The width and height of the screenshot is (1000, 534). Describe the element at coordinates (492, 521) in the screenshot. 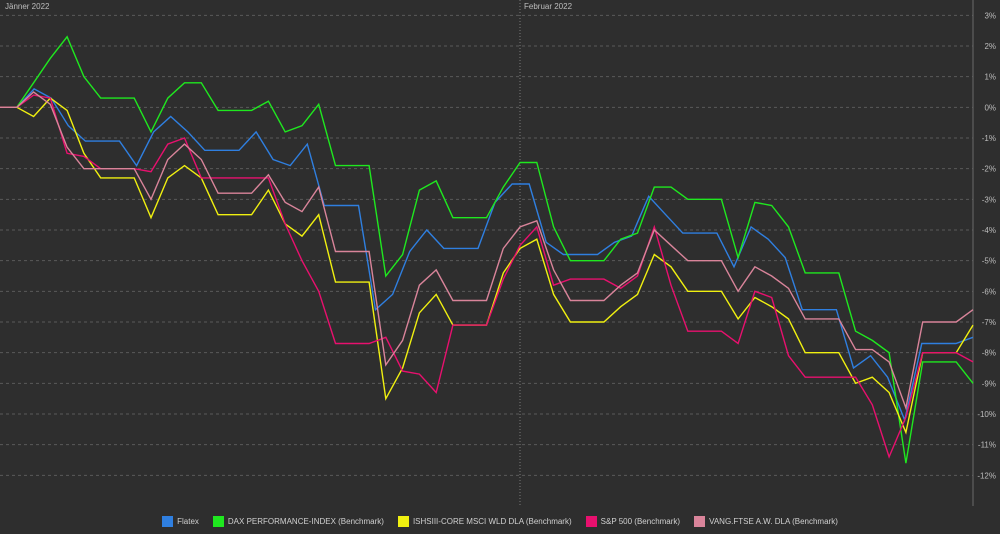

I see `legend-label: ISHSIII-CORE MSCI WLD DLA (Benchmark)` at that location.